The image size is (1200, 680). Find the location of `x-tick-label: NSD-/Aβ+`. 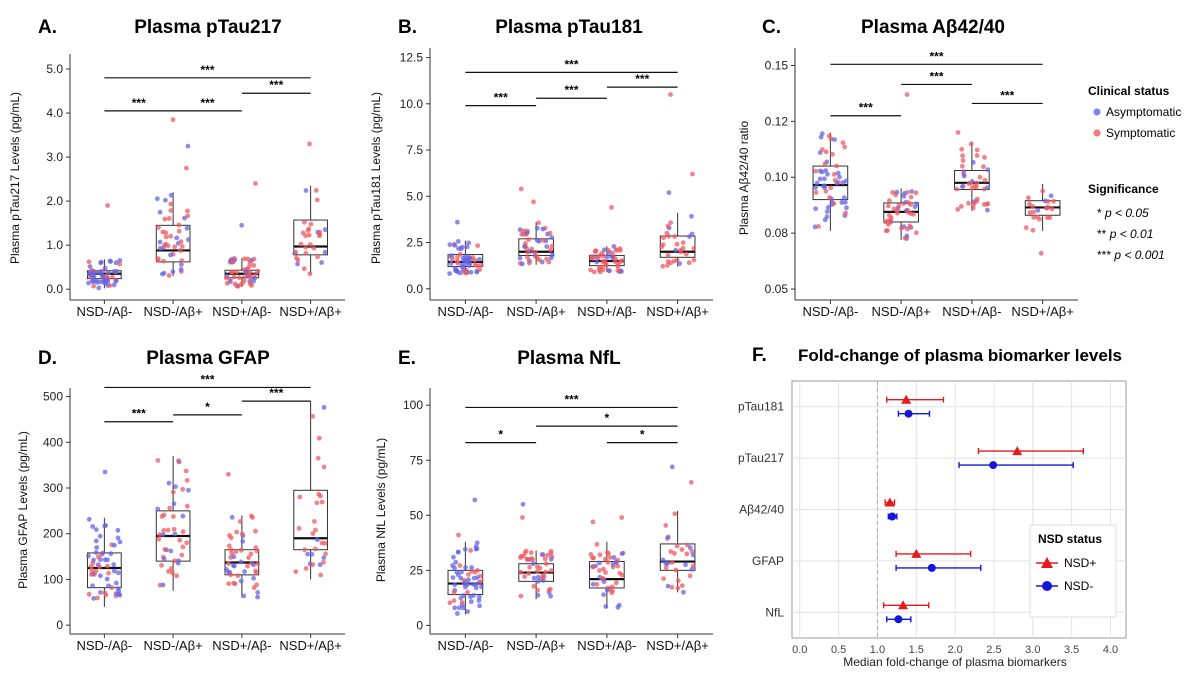

x-tick-label: NSD-/Aβ+ is located at coordinates (901, 311).